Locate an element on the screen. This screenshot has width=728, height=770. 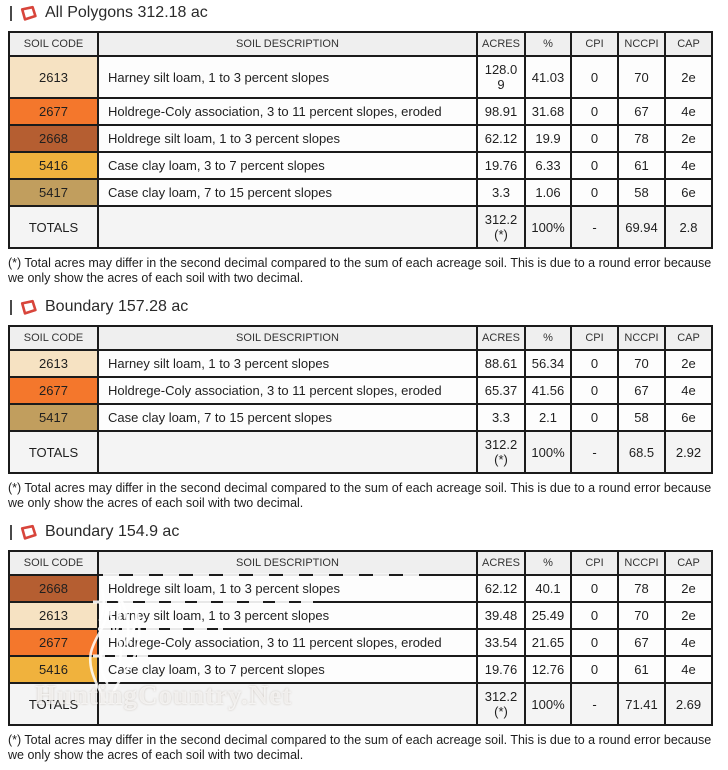
totals-percent-cell: 100% is located at coordinates (548, 452).